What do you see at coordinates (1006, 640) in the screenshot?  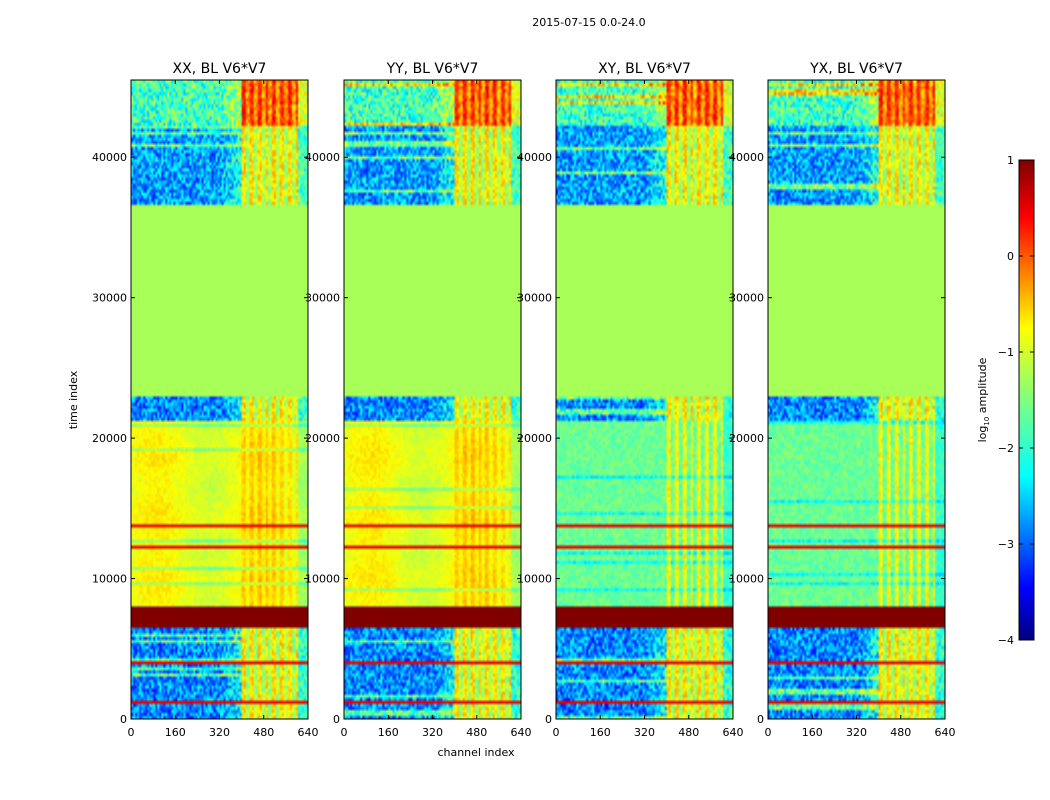 I see `colorbar-tick-label: −4` at bounding box center [1006, 640].